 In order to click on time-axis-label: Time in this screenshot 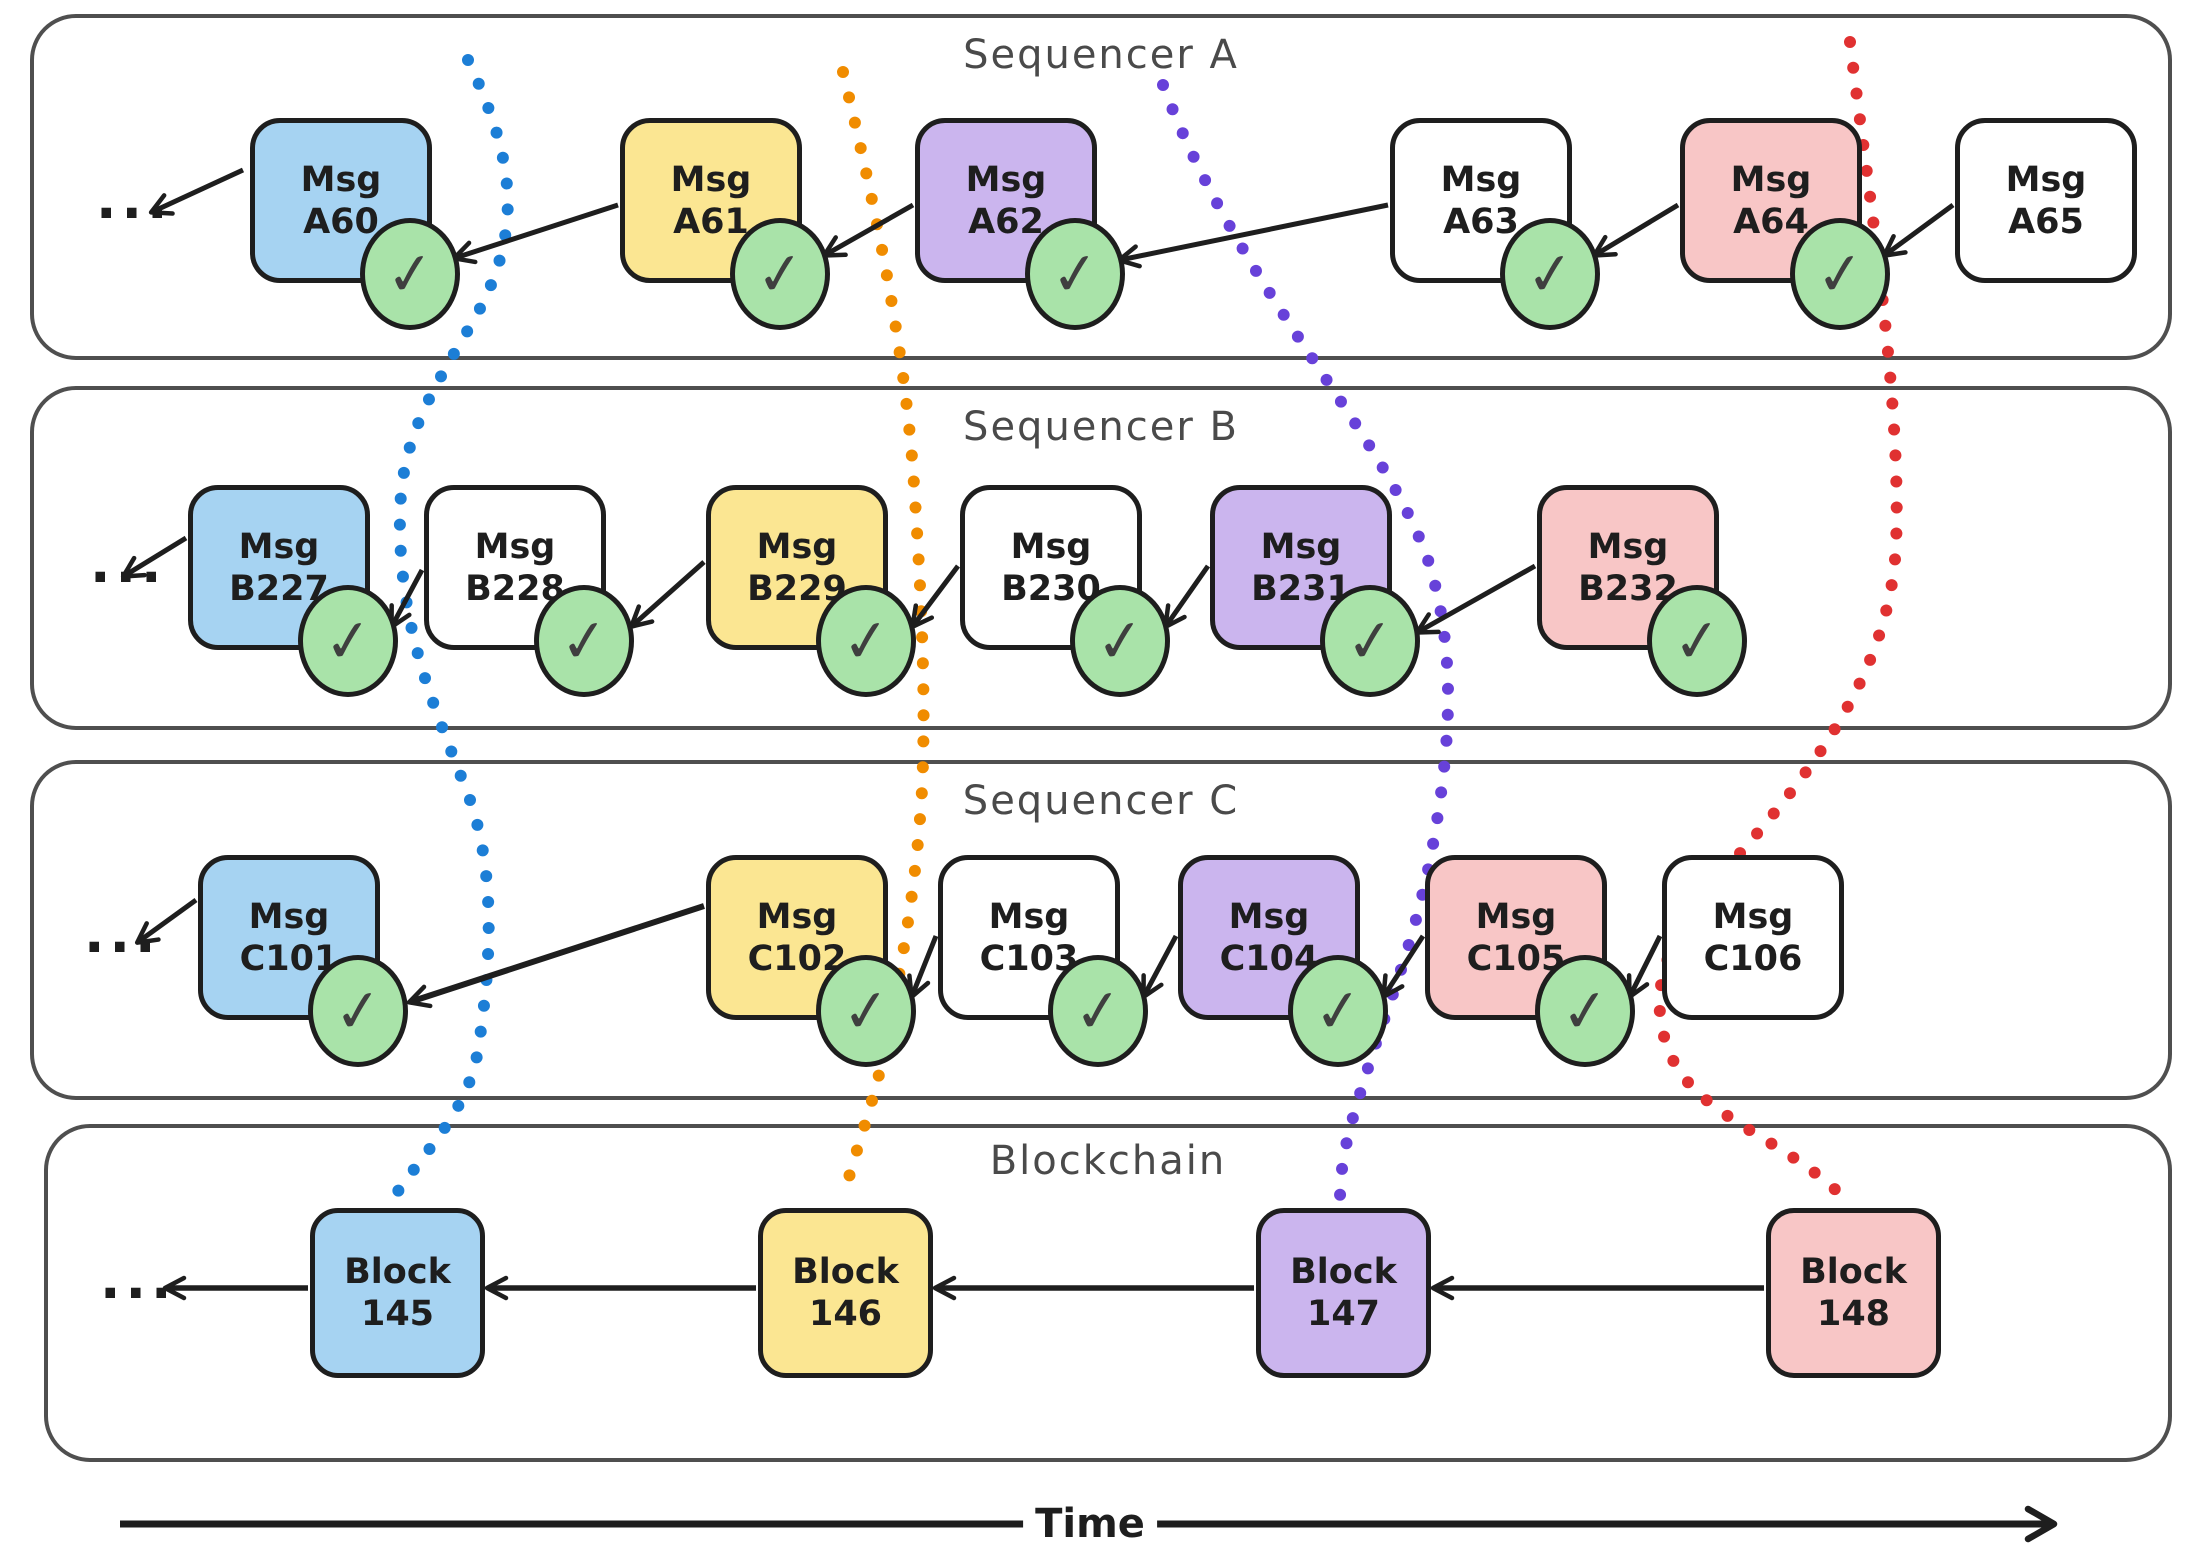, I will do `click(1090, 1524)`.